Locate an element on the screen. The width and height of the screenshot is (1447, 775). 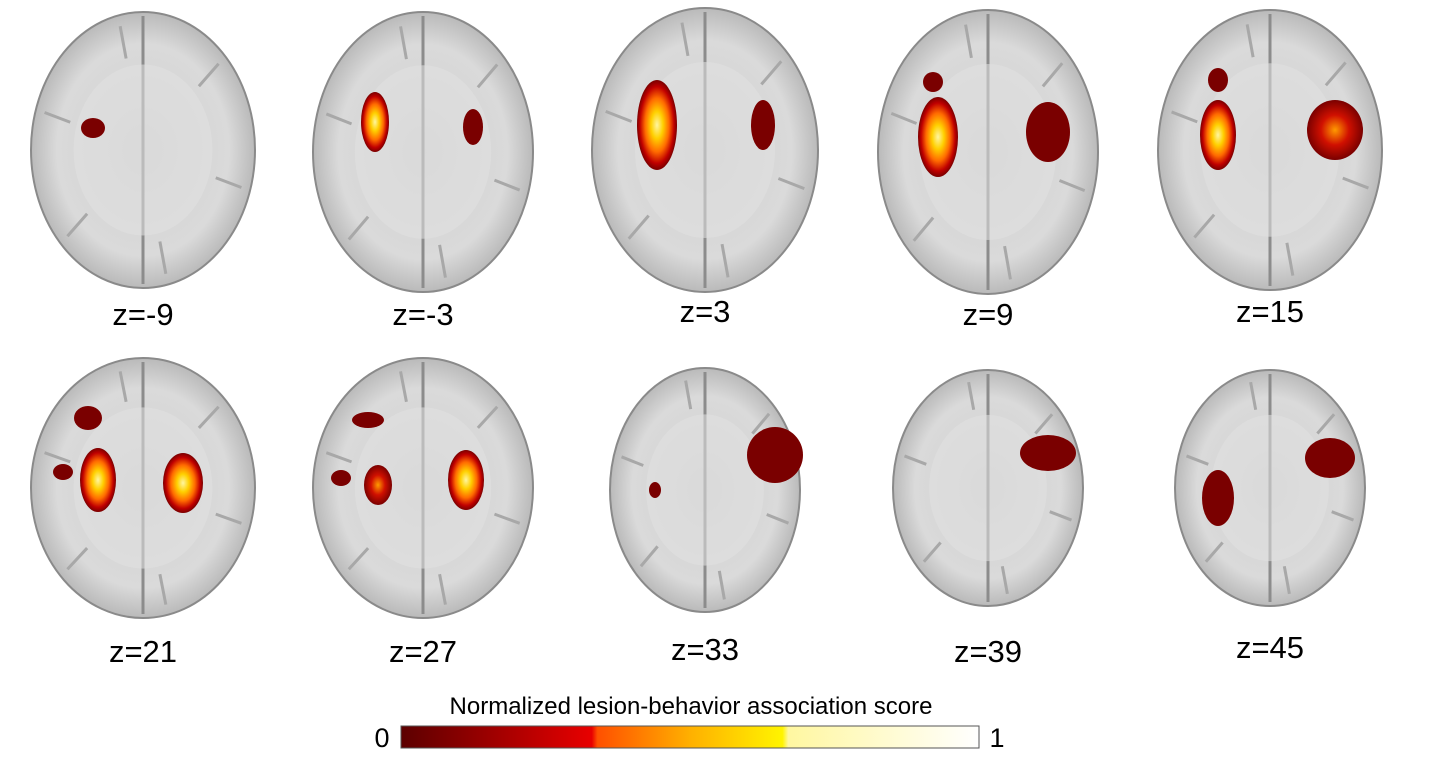
slice-label: z=15 is located at coordinates (1270, 311).